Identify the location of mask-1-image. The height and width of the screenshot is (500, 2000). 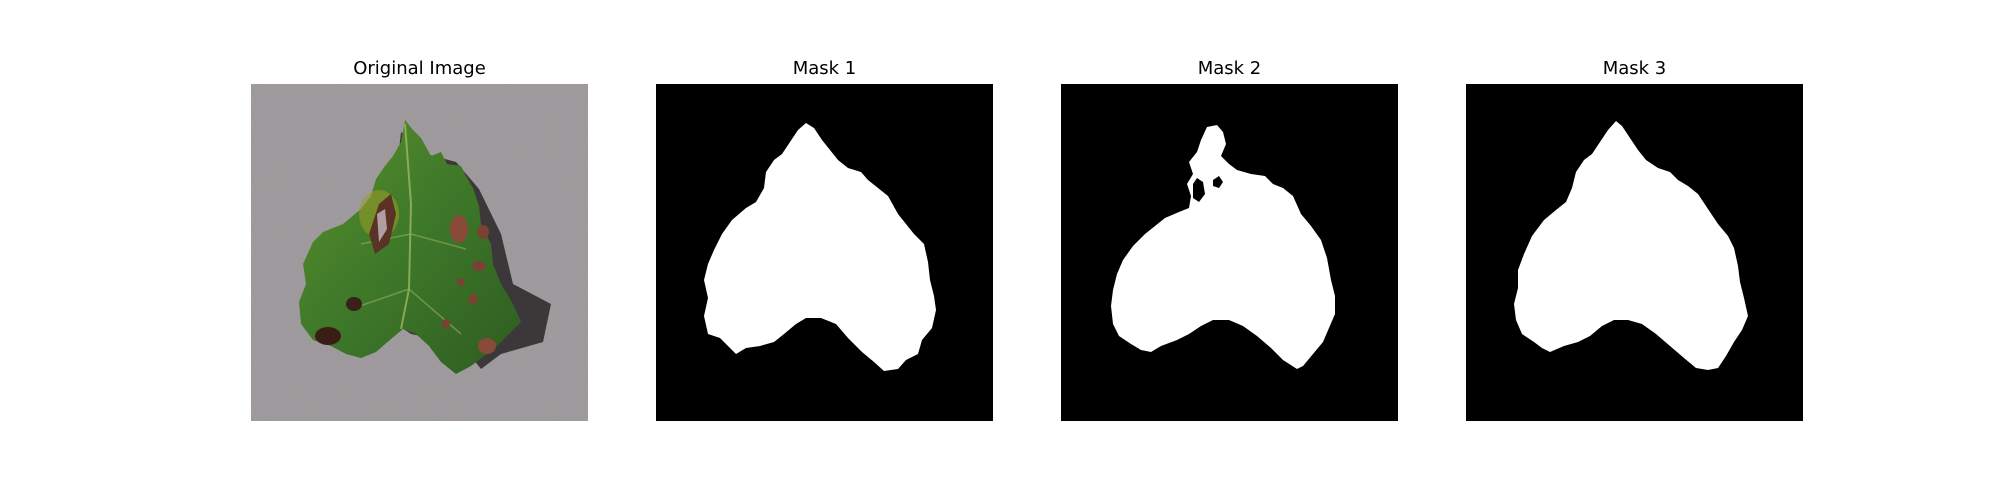
(824, 252).